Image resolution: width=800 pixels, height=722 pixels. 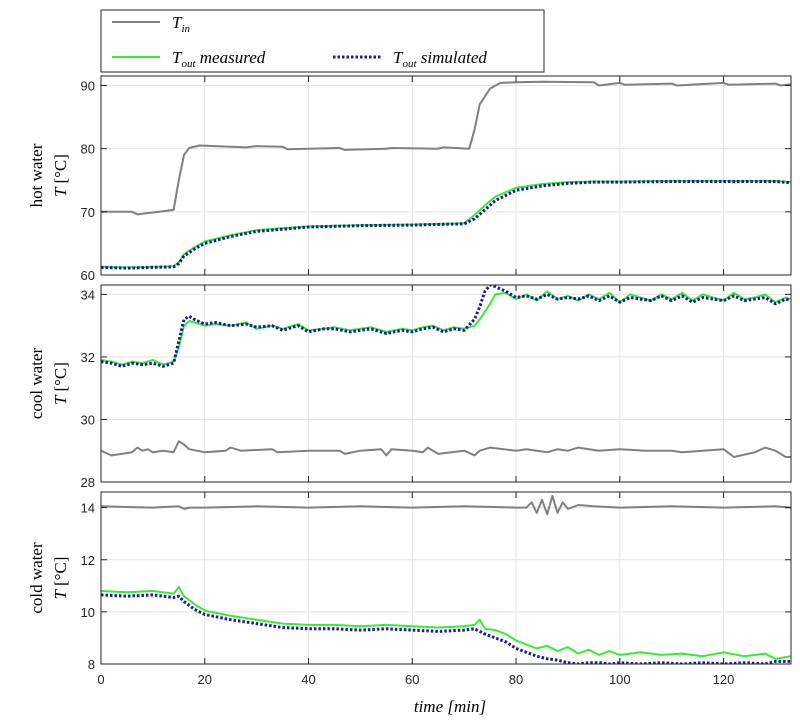 I want to click on x-axis-variable: time, so click(x=431, y=706).